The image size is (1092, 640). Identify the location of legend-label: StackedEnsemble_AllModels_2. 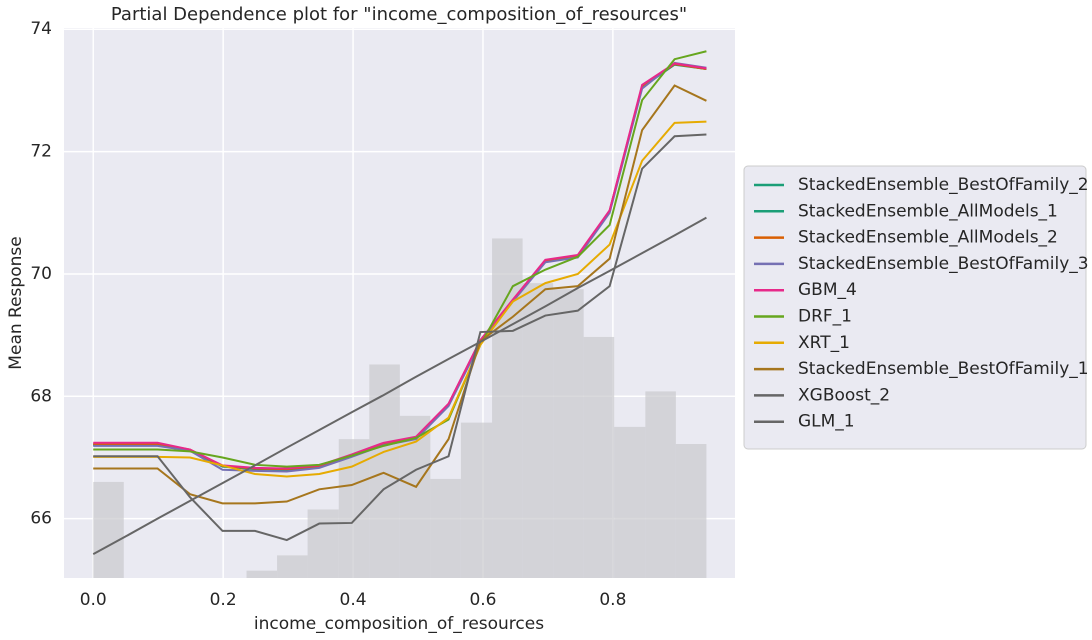
(928, 238).